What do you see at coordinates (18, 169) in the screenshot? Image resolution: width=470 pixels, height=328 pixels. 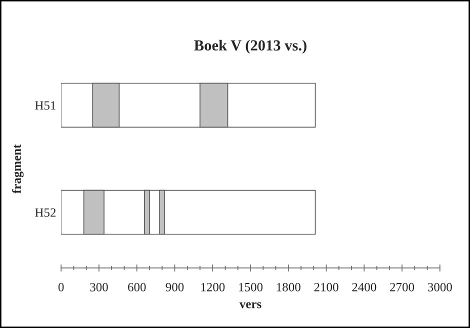 I see `y-axis-title: fragment` at bounding box center [18, 169].